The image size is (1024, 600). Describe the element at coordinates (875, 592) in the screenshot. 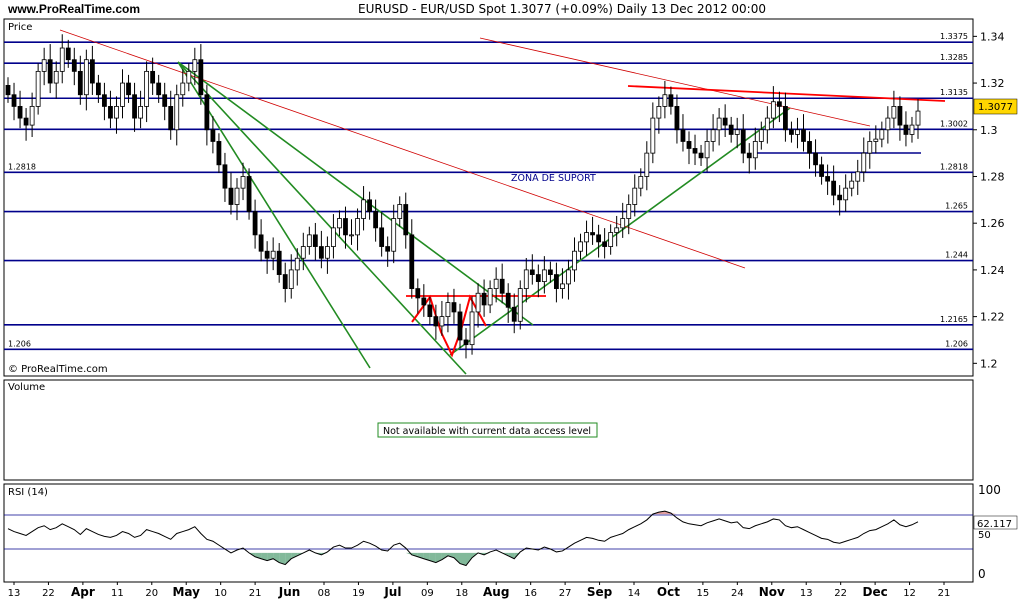

I see `date-tick-label: Dec` at that location.